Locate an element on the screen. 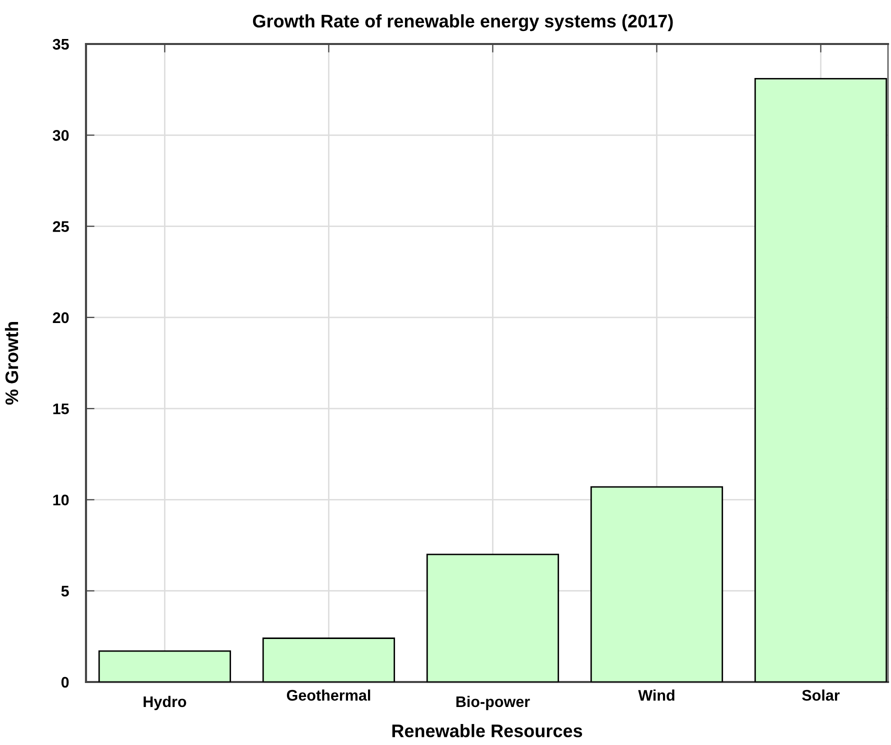 This screenshot has height=745, width=891. y-tick-label: 10 is located at coordinates (61, 500).